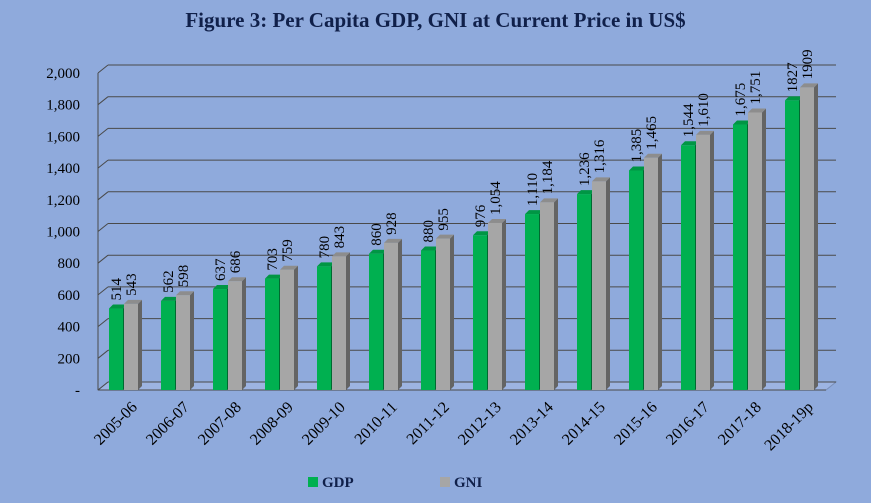  Describe the element at coordinates (481, 215) in the screenshot. I see `data-label-gdp: 976` at that location.